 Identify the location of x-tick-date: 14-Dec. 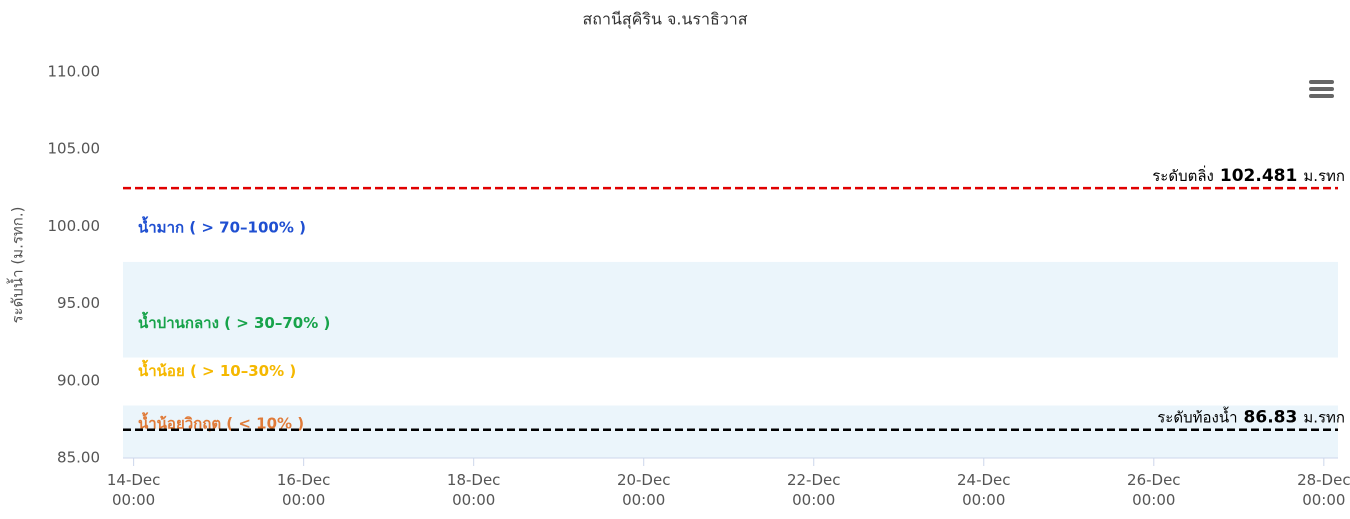
(134, 480).